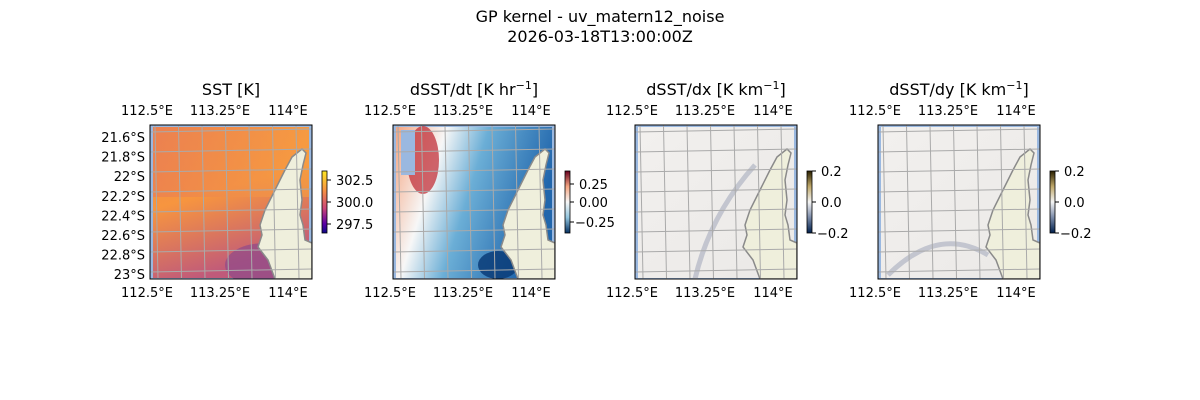 The image size is (1200, 400). I want to click on lat-tick-label: 22.4°S, so click(123, 216).